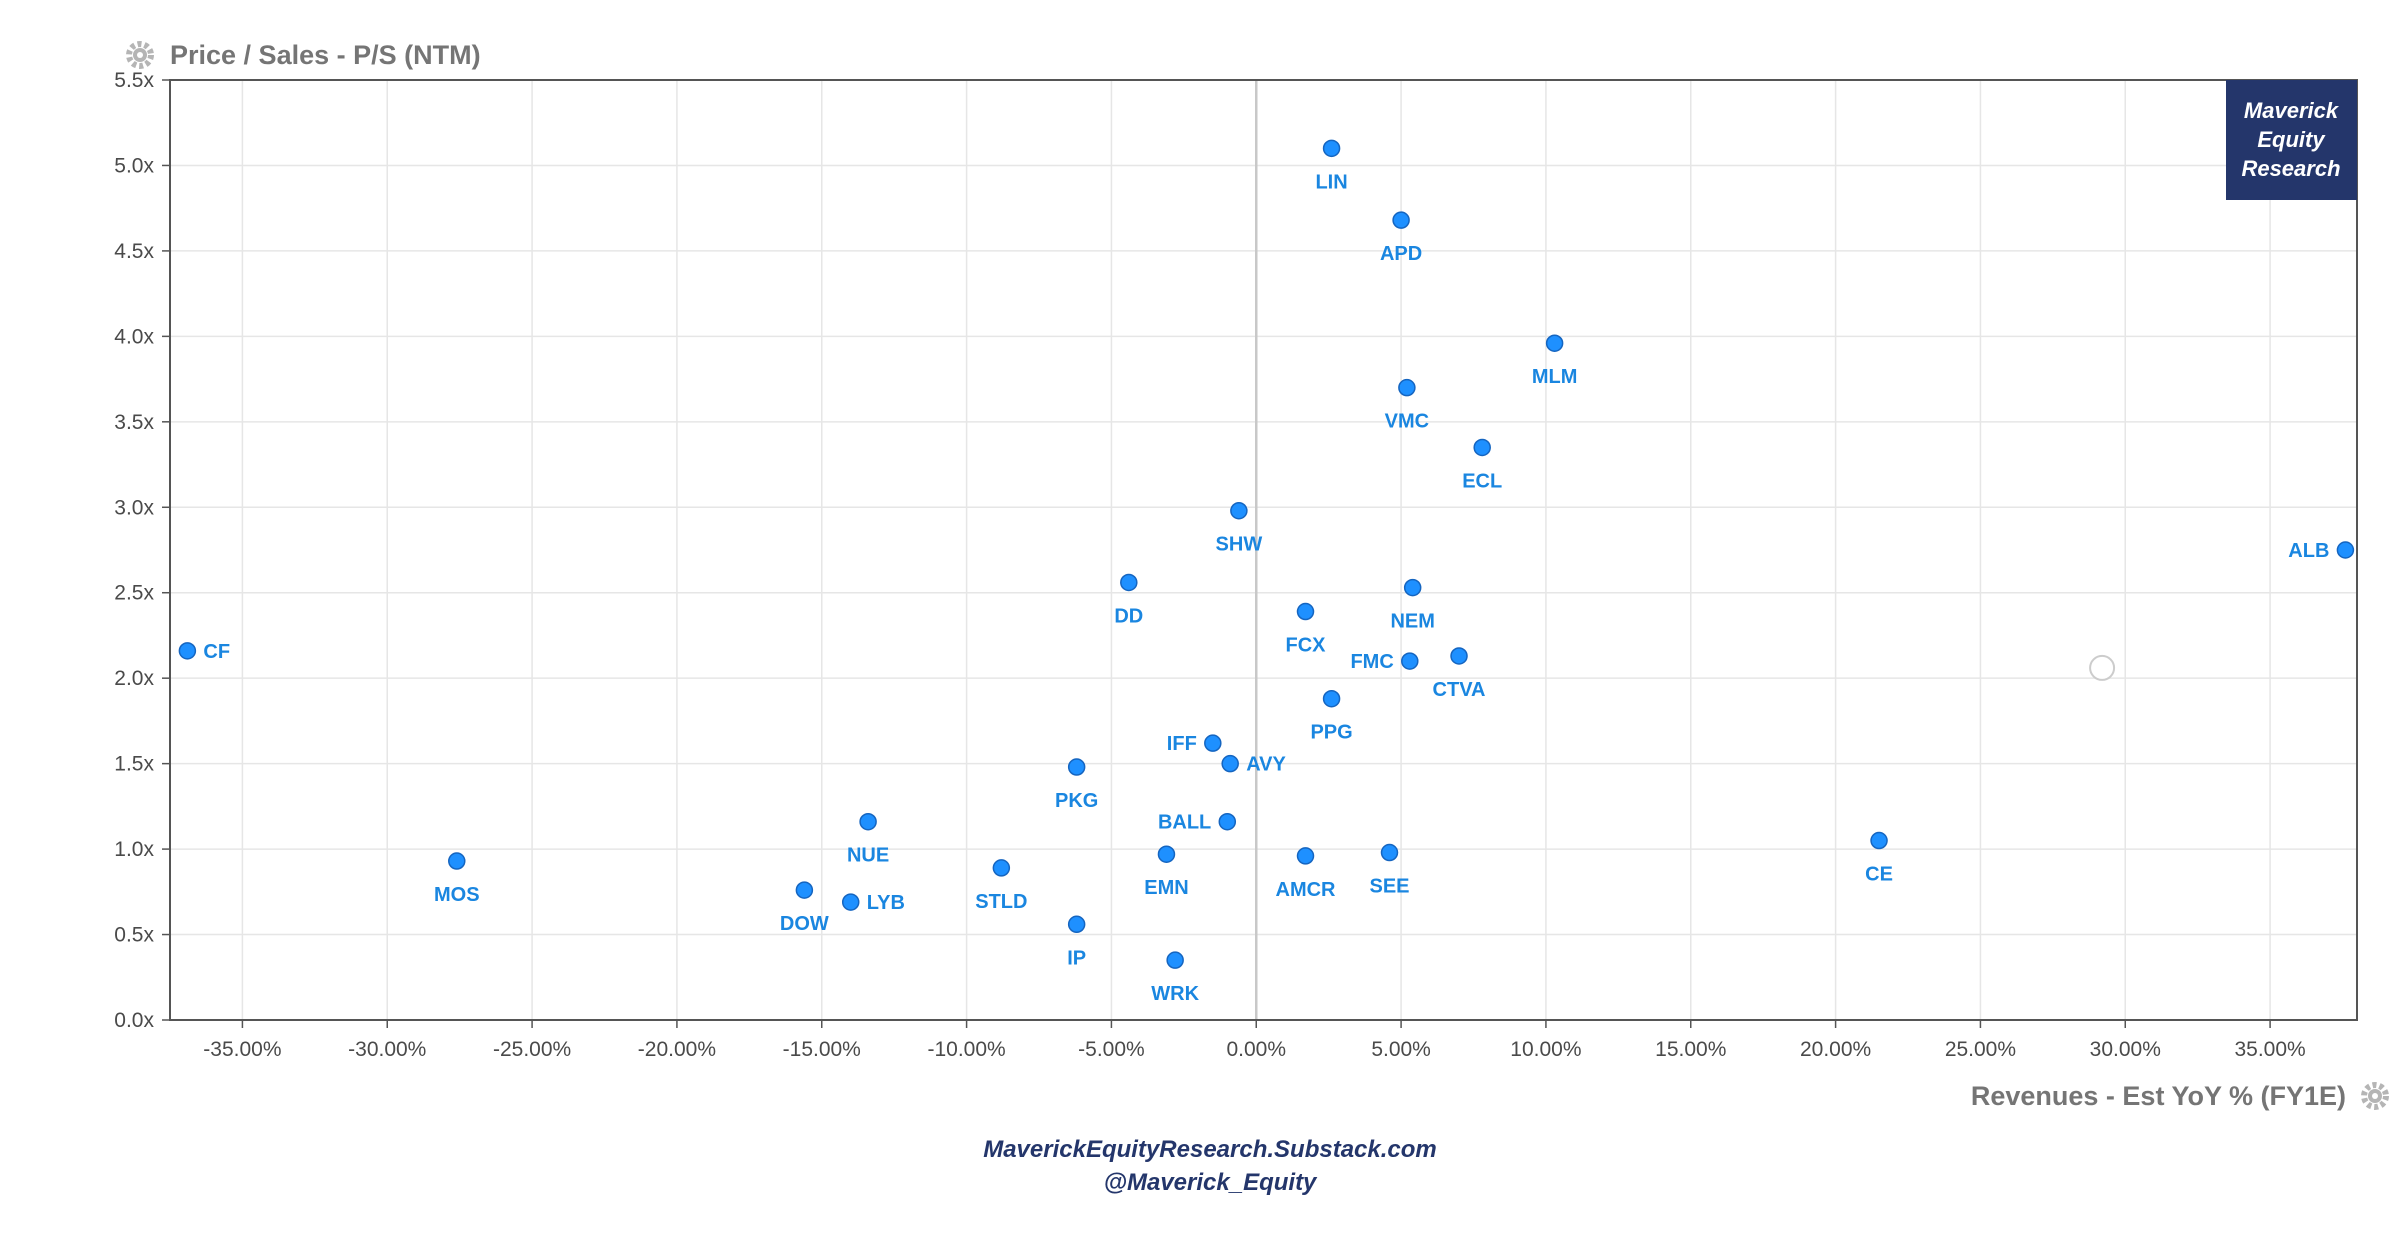 The width and height of the screenshot is (2400, 1240). Describe the element at coordinates (532, 1049) in the screenshot. I see `x-tick-label: -25.00%` at that location.